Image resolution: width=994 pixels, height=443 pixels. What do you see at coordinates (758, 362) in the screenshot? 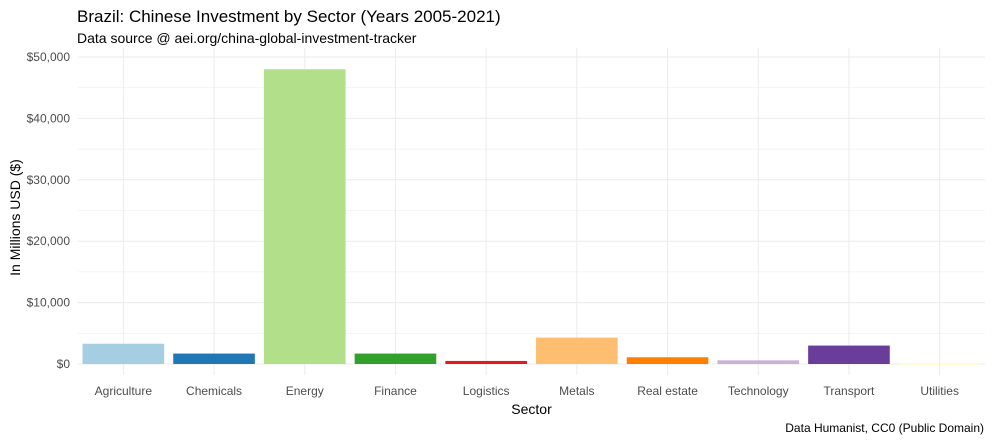
I see `bar-technology` at bounding box center [758, 362].